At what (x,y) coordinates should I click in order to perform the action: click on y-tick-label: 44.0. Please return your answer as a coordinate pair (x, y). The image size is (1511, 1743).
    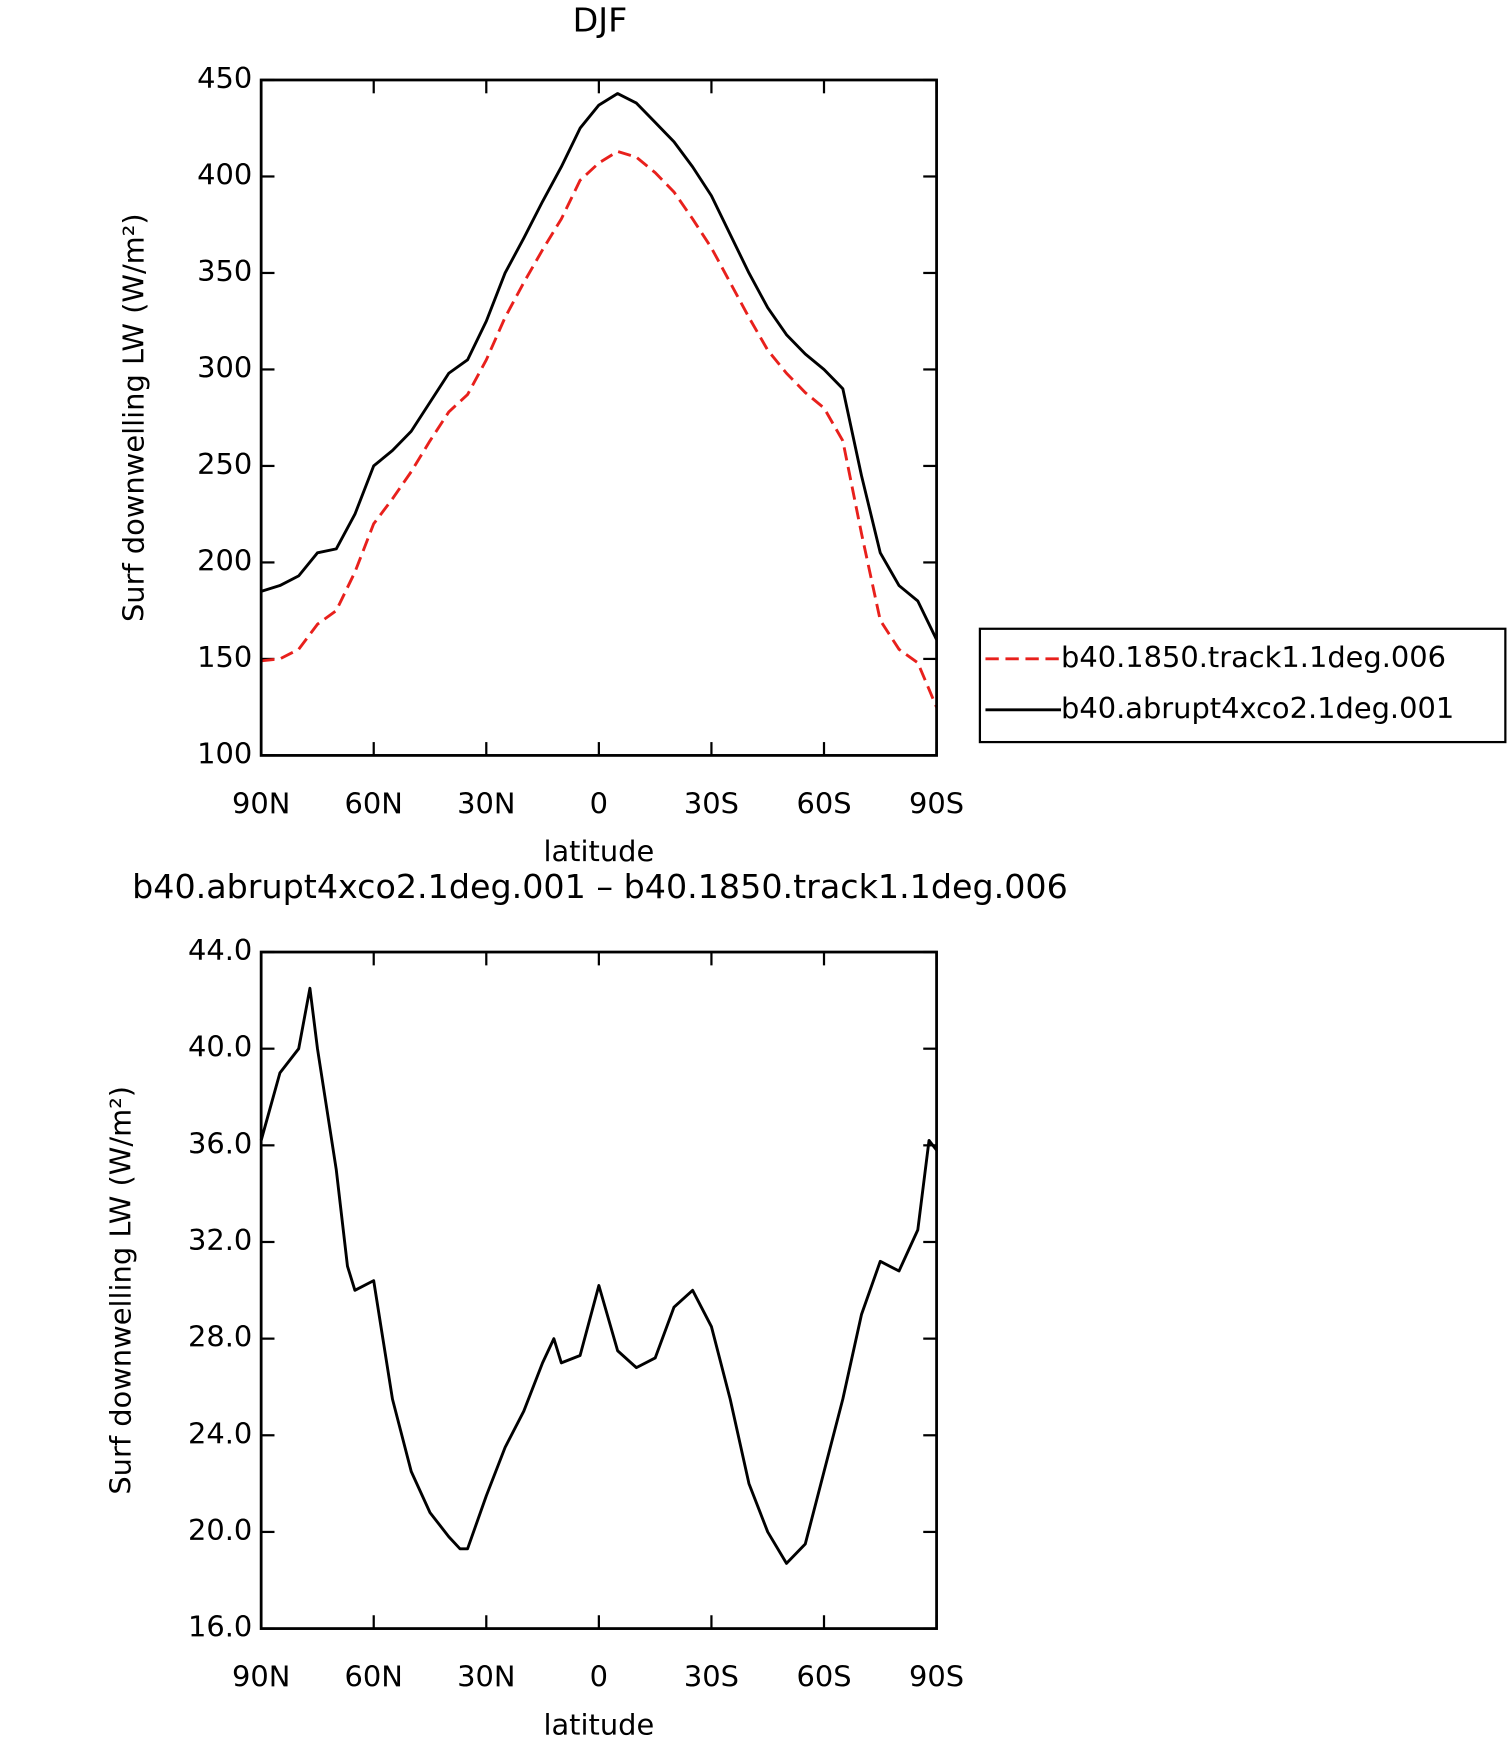
    Looking at the image, I should click on (220, 950).